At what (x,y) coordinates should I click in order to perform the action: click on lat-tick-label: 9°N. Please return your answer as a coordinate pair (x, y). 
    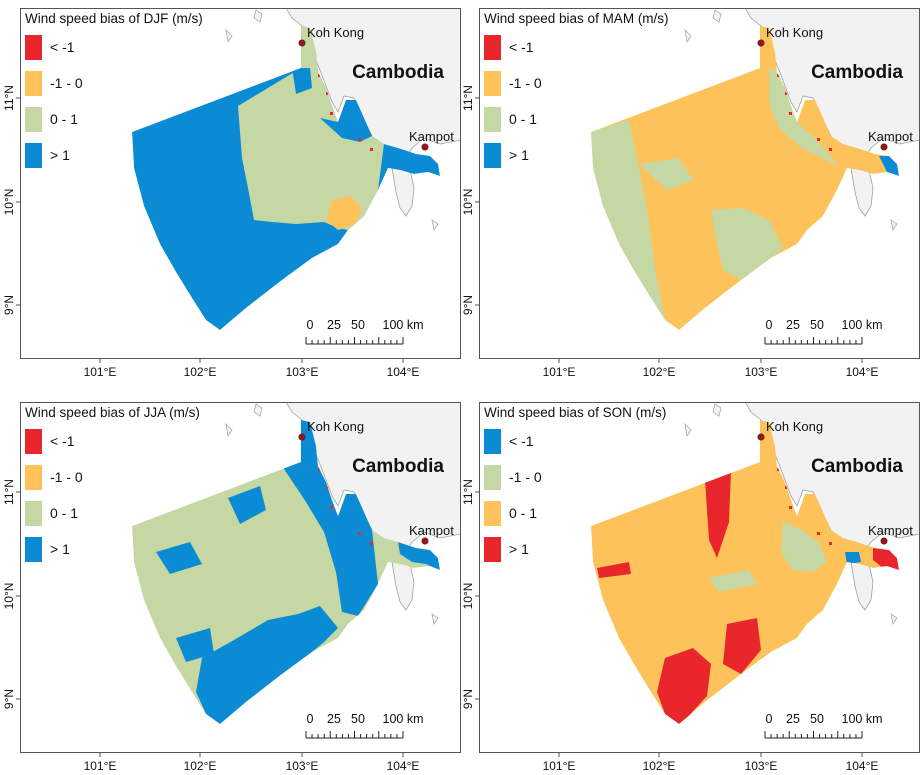
    Looking at the image, I should click on (9, 305).